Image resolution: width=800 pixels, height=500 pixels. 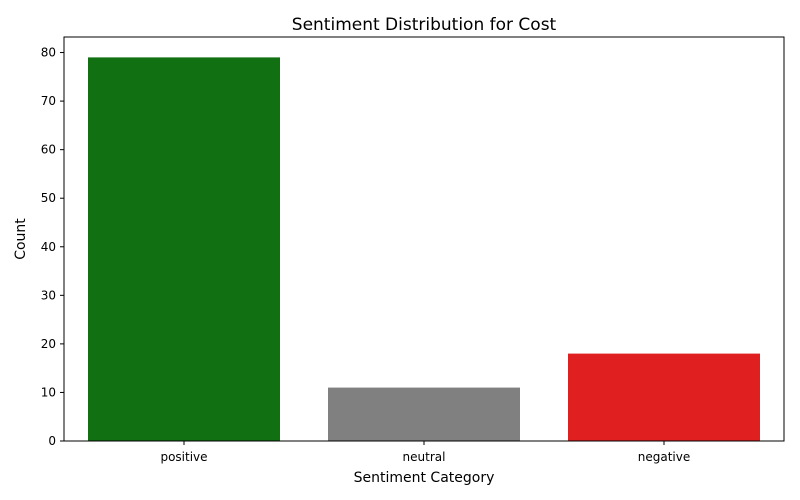 I want to click on chart-title: Sentiment Distribution for Cost, so click(x=424, y=25).